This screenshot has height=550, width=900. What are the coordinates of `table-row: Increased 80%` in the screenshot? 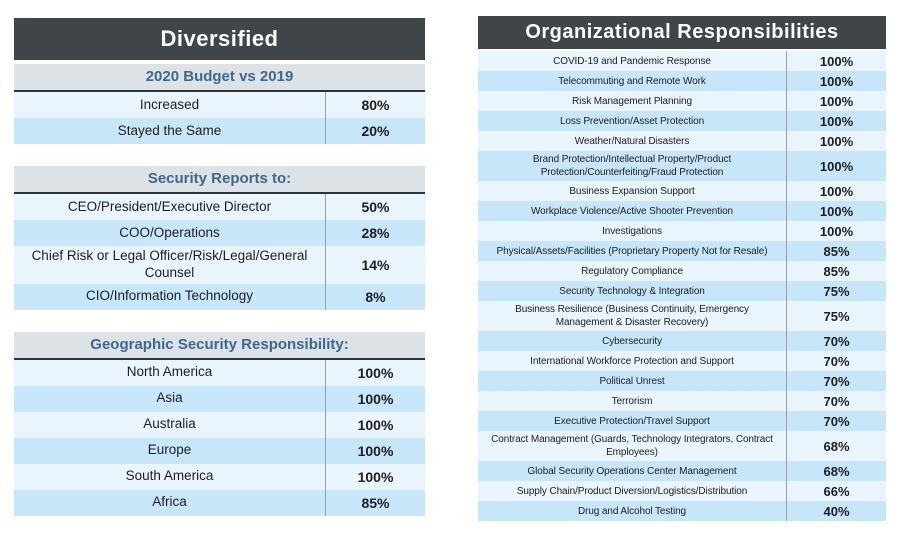 It's located at (219, 105).